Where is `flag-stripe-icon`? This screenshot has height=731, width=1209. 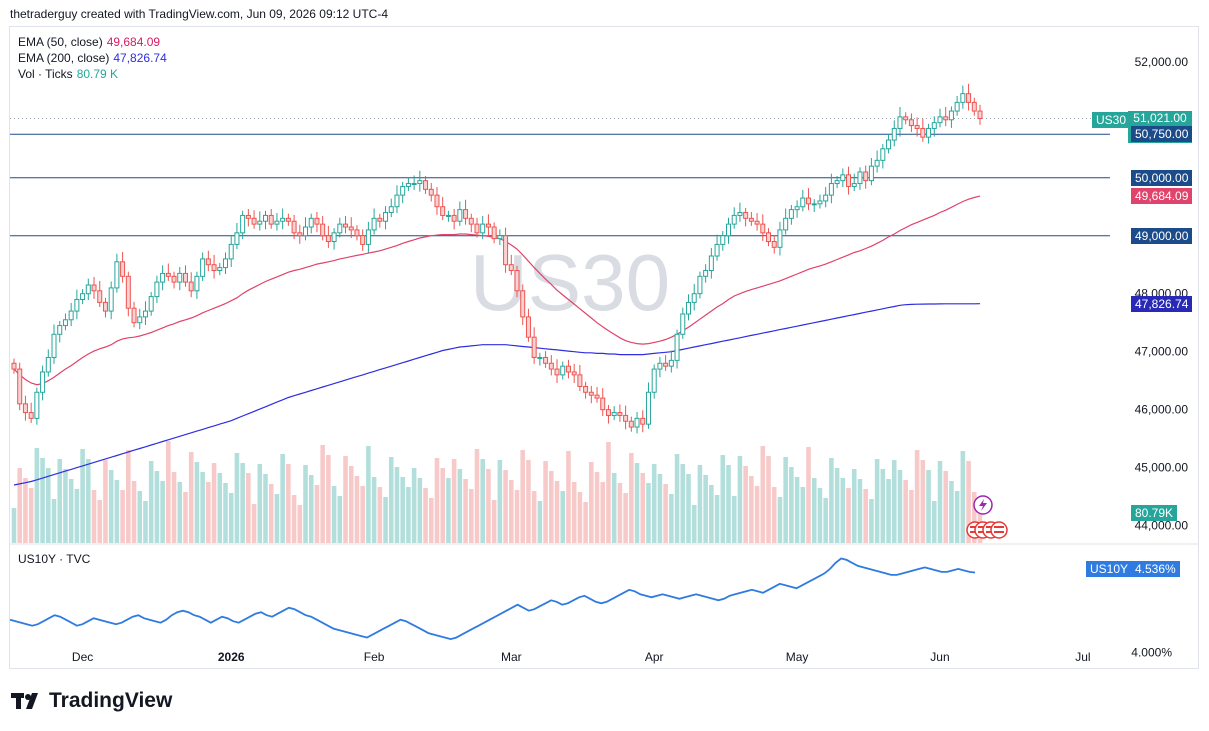 flag-stripe-icon is located at coordinates (999, 527).